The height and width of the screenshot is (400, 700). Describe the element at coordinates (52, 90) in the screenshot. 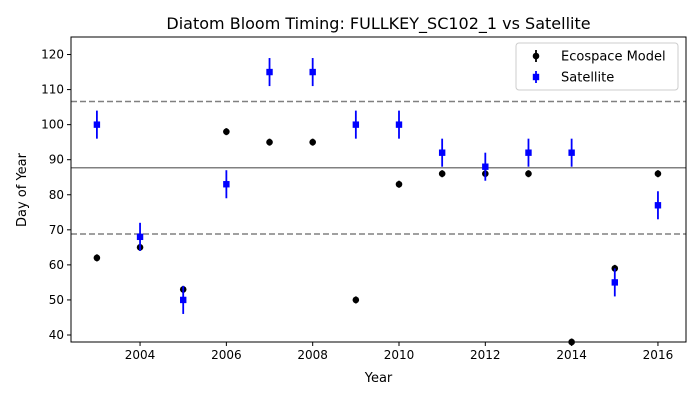

I see `y-tick-label: 110` at that location.